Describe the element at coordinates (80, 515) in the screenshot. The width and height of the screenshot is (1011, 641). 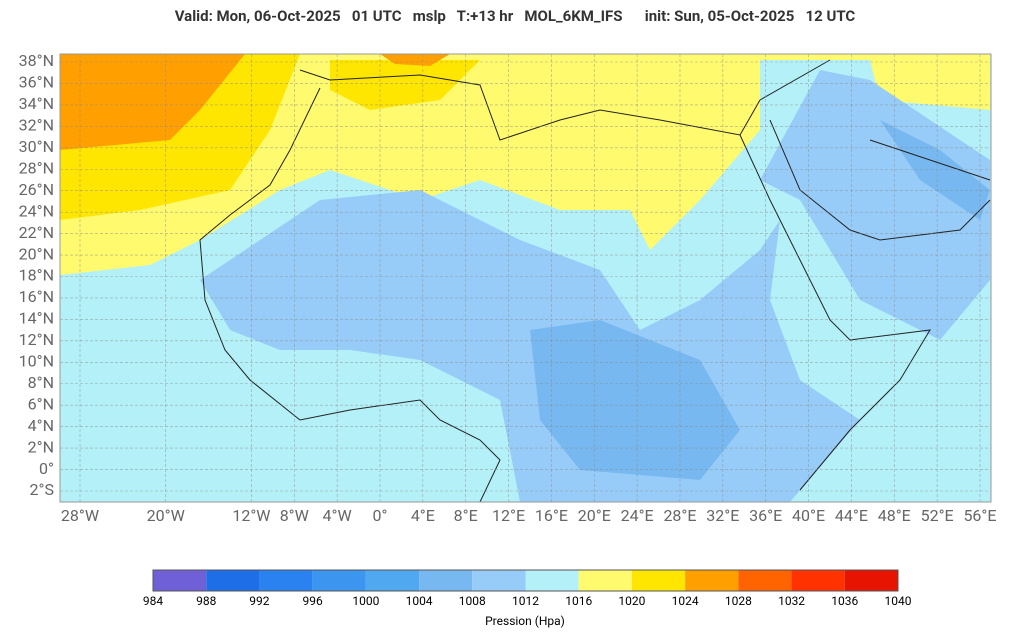
I see `lon-label: 28°W` at that location.